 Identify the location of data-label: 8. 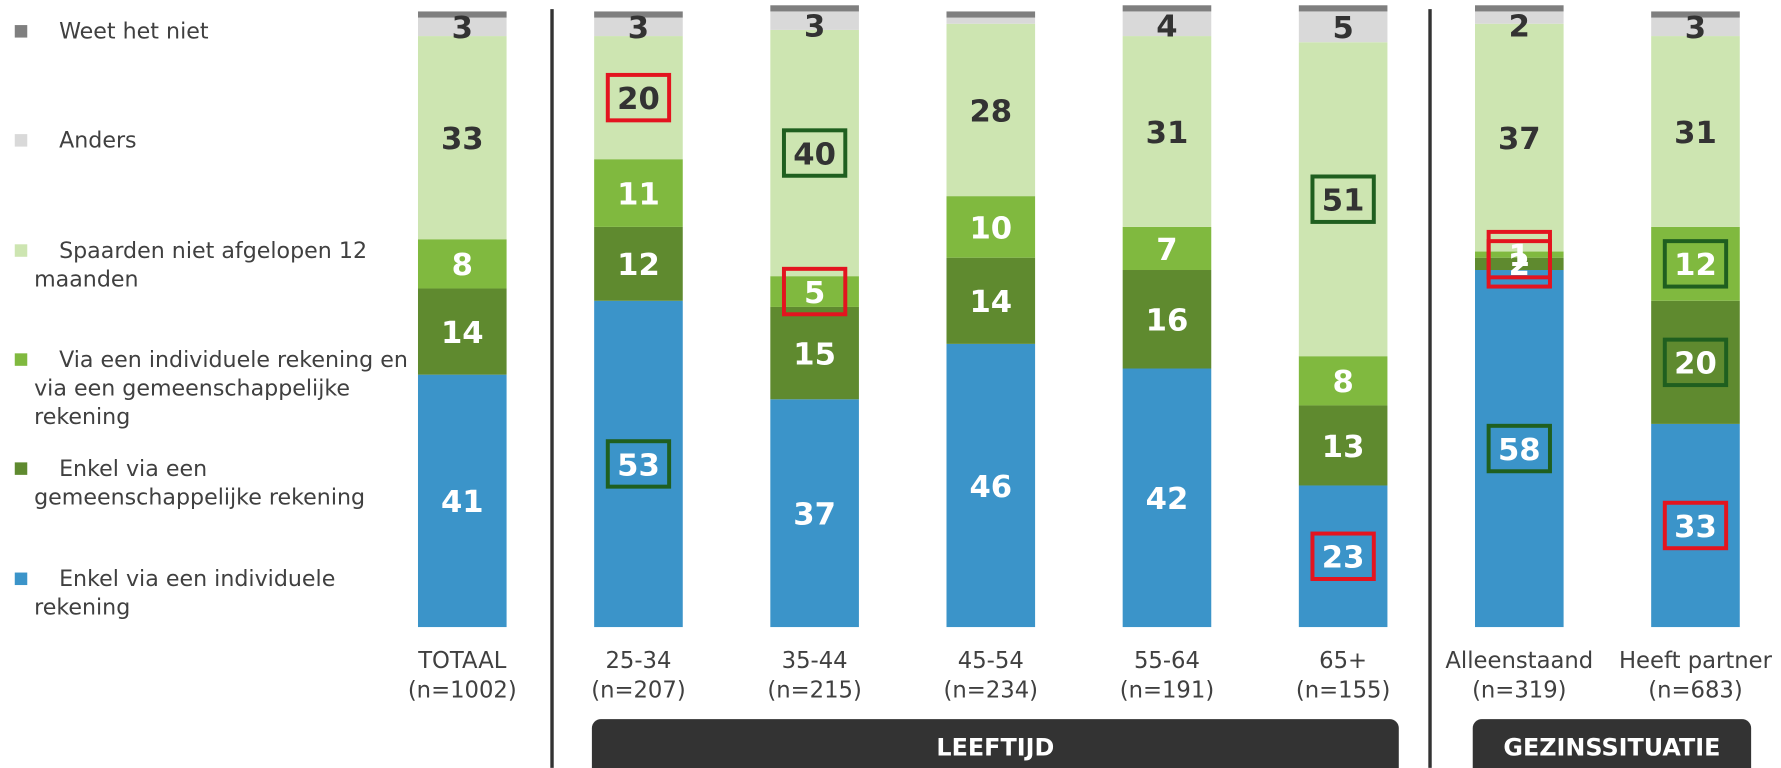
(1342, 382).